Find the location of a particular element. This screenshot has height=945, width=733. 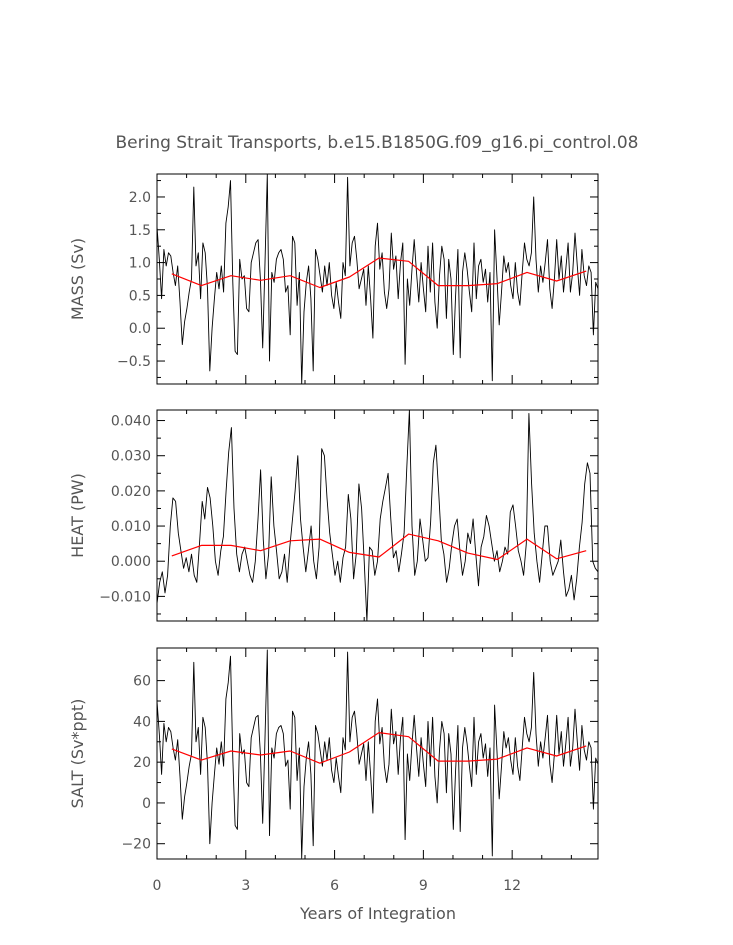

y-tick-label: 40 is located at coordinates (142, 722).